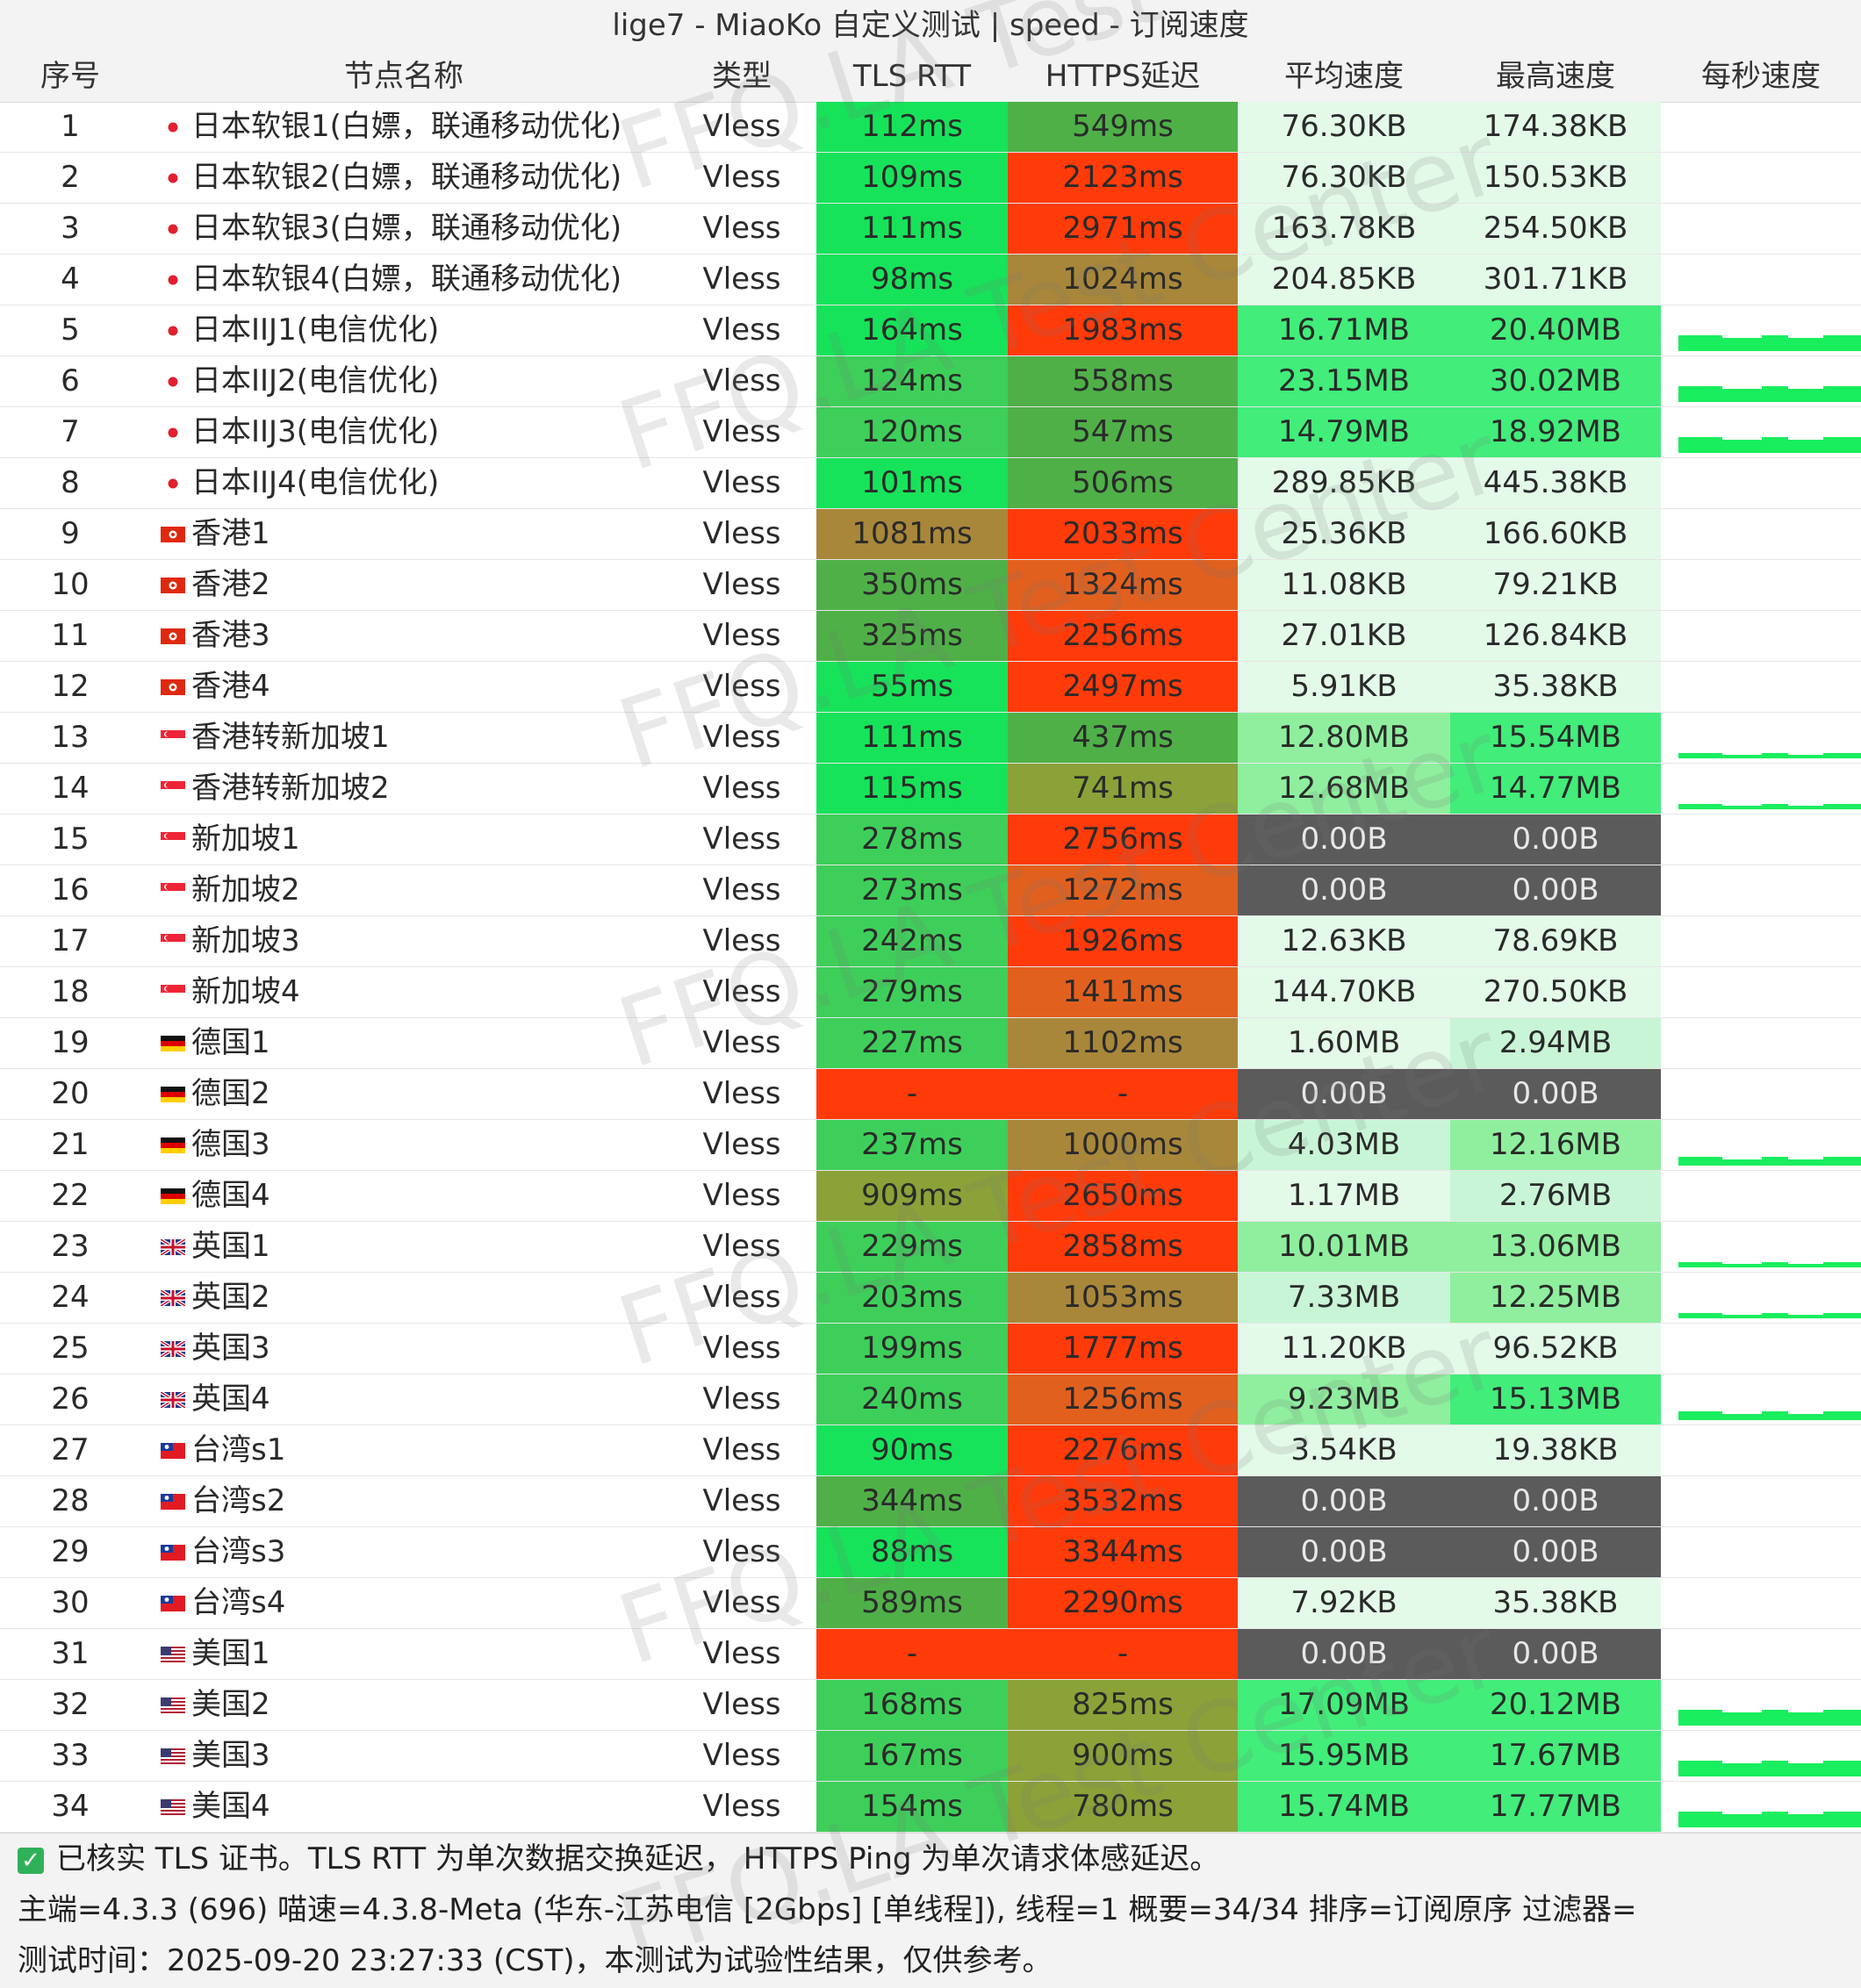  What do you see at coordinates (173, 534) in the screenshot?
I see `flag-hk-icon` at bounding box center [173, 534].